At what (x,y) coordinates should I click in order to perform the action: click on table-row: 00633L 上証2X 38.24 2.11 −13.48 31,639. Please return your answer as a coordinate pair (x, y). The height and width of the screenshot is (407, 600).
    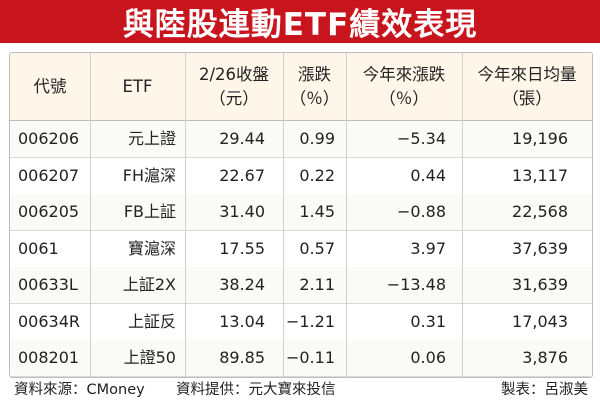
    Looking at the image, I should click on (301, 285).